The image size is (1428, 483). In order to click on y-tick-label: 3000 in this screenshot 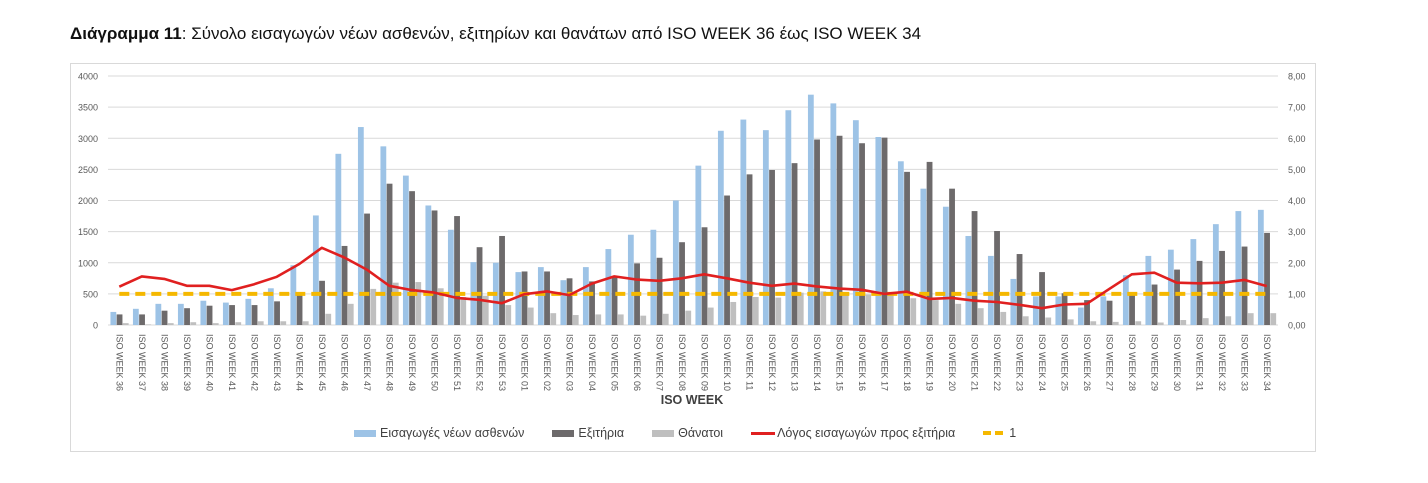, I will do `click(88, 139)`.